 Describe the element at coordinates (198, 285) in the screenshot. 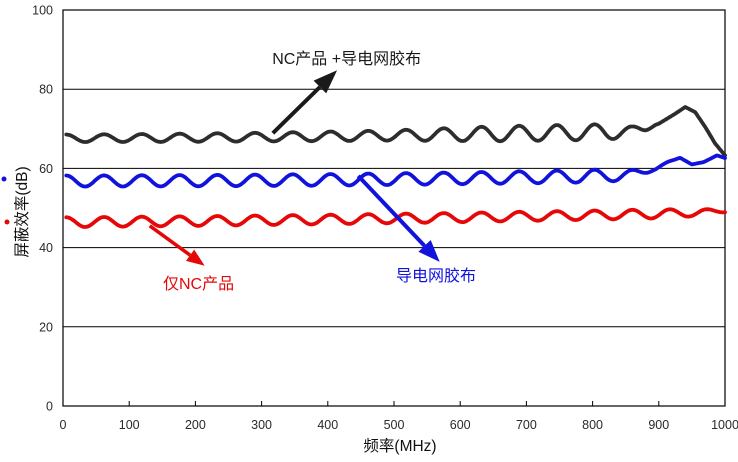

I see `annotation-label-red-series: 仅NC产品` at that location.